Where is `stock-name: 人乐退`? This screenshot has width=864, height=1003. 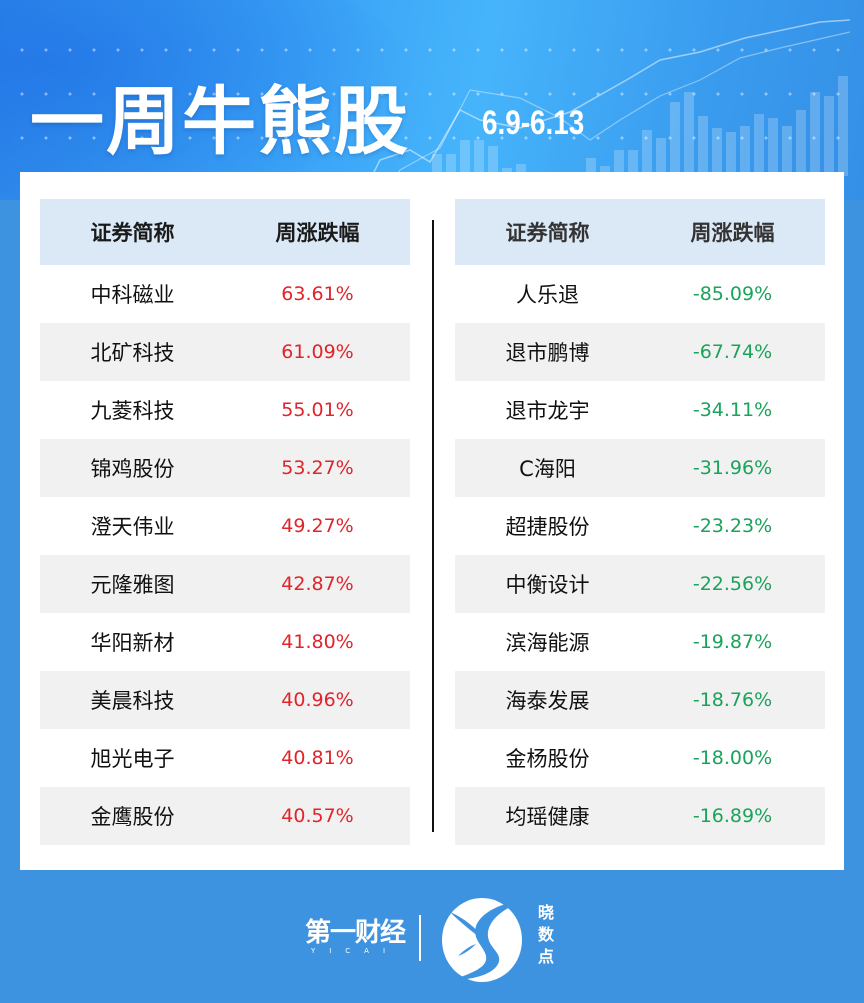
stock-name: 人乐退 is located at coordinates (547, 295).